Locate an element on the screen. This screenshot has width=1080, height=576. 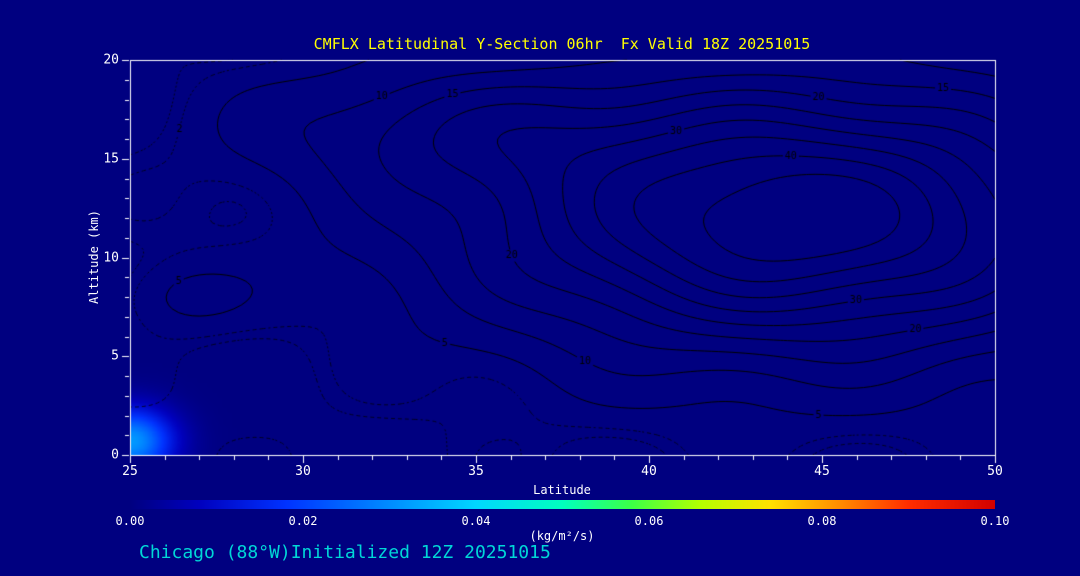
colorbar-tick-label: 0.10 is located at coordinates (995, 521).